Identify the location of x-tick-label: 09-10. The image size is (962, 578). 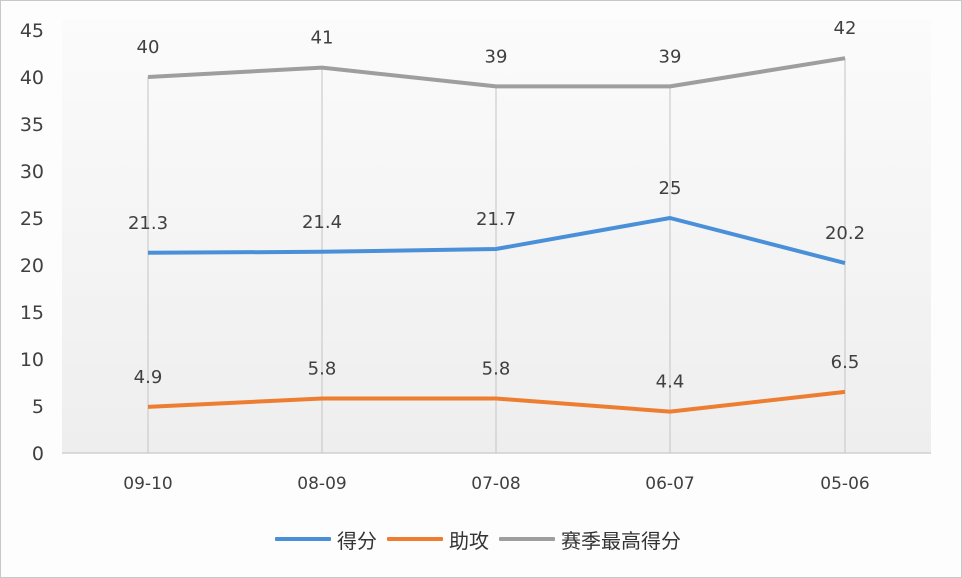
(147, 484).